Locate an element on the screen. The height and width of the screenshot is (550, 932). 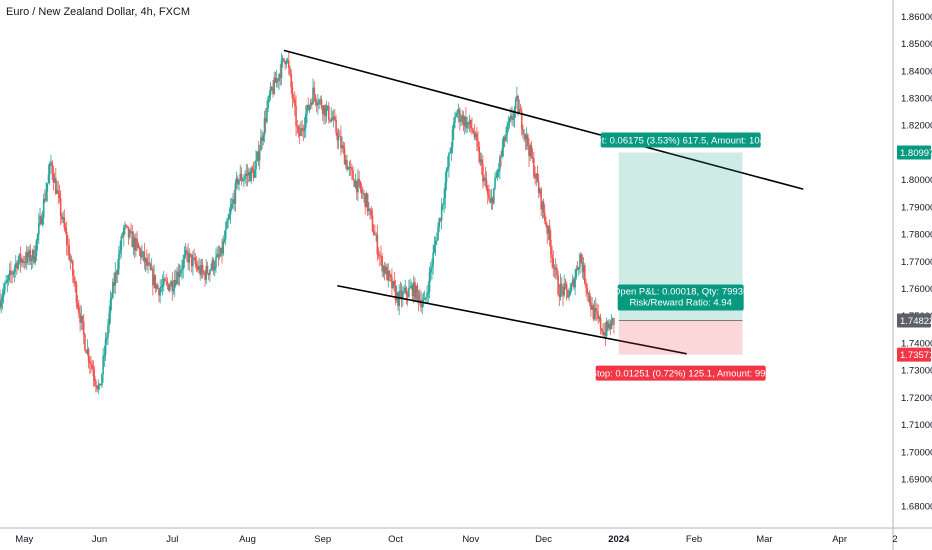
time-tick-label: Nov is located at coordinates (470, 539).